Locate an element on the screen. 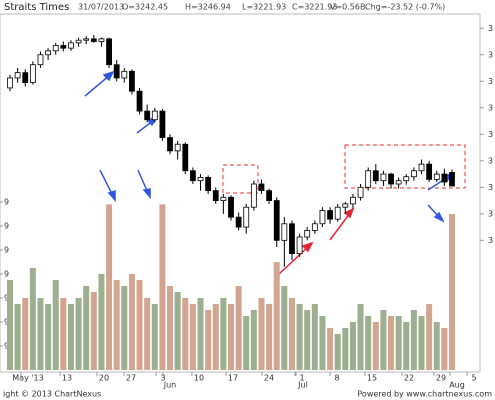  header-item: C=3221.93 is located at coordinates (314, 7).